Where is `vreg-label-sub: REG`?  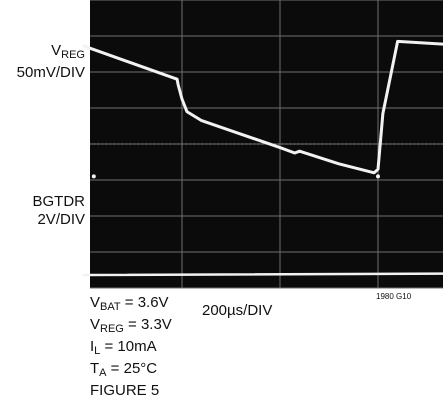
vreg-label-sub: REG is located at coordinates (73, 55).